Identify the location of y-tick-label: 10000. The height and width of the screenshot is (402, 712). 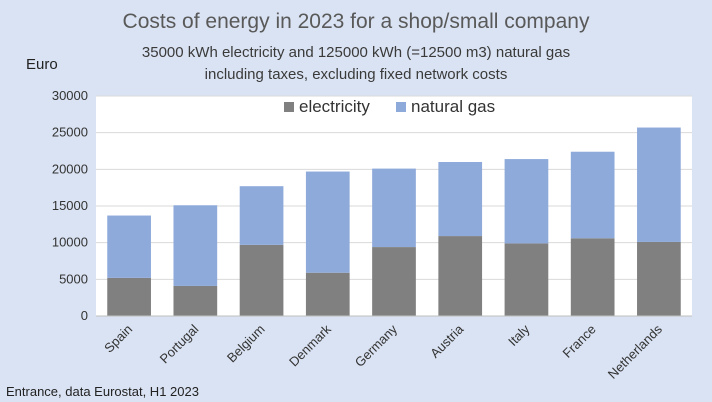
(70, 242).